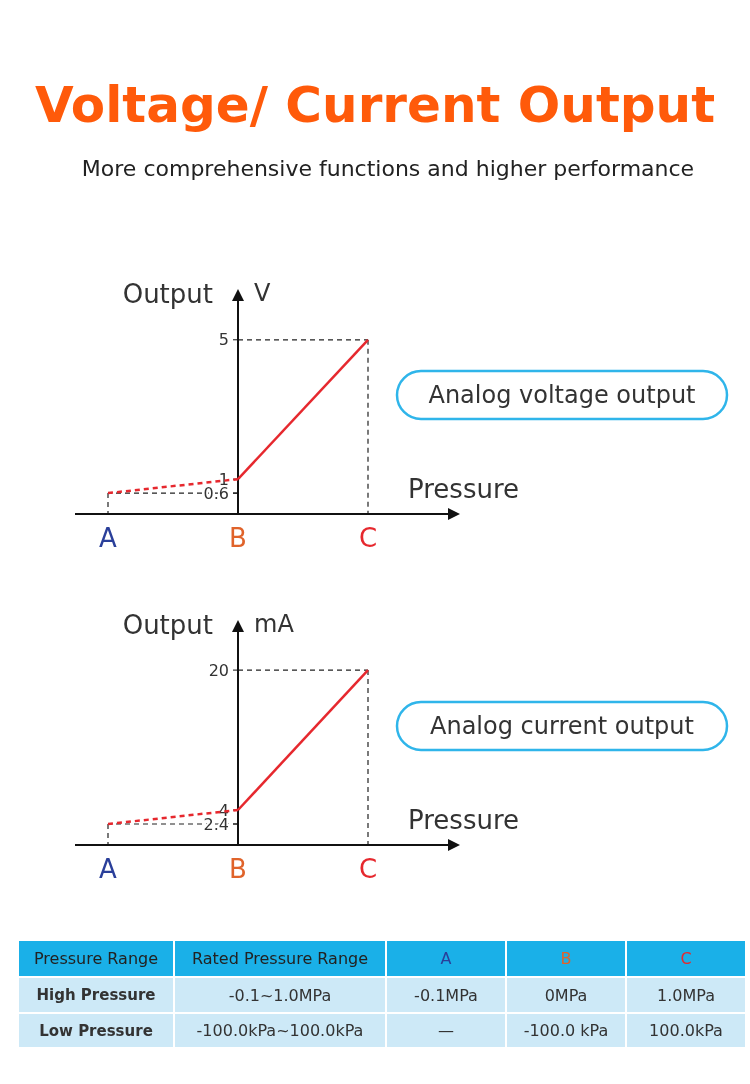 This screenshot has height=1084, width=750. I want to click on y-tick-label: 20, so click(218, 670).